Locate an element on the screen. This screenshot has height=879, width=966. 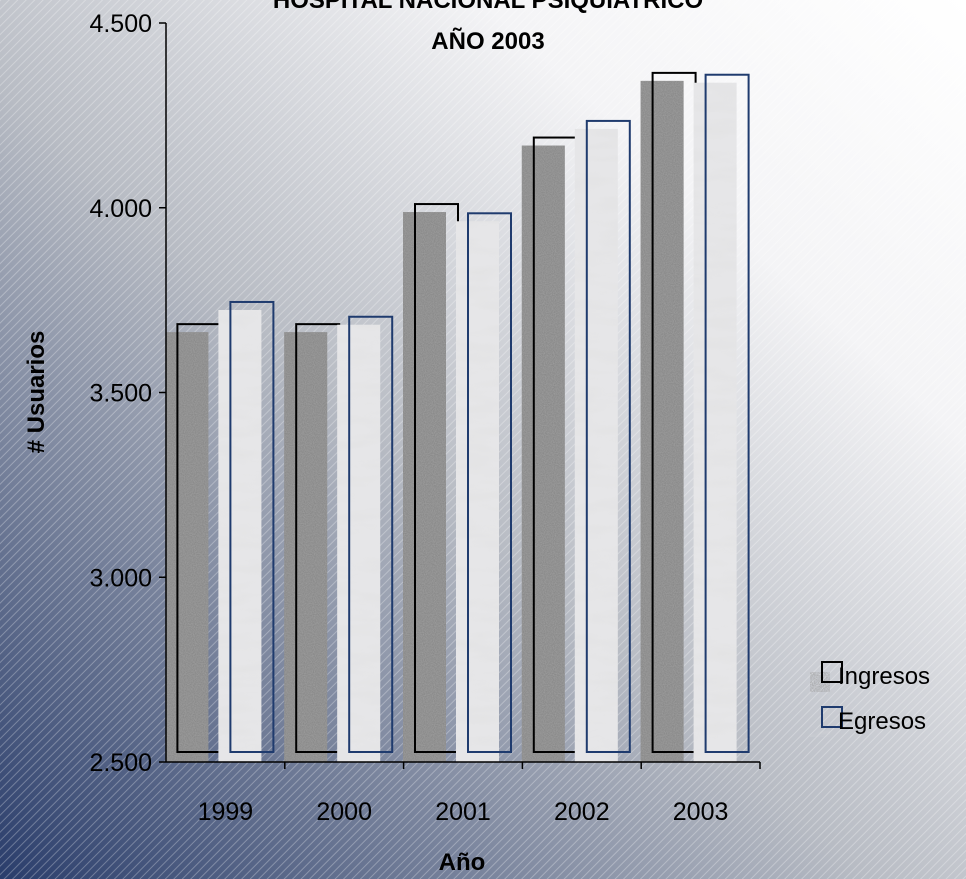
x-tick-label: 2001 is located at coordinates (463, 812).